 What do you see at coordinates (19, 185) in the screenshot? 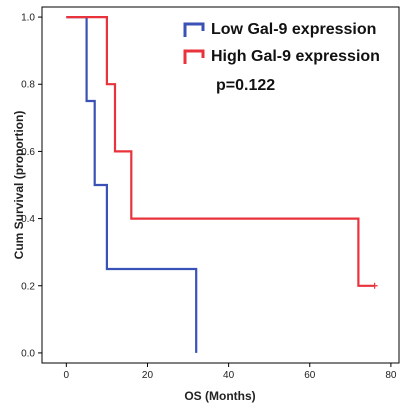
I see `y-axis-label: Cum Survival (proportion)` at bounding box center [19, 185].